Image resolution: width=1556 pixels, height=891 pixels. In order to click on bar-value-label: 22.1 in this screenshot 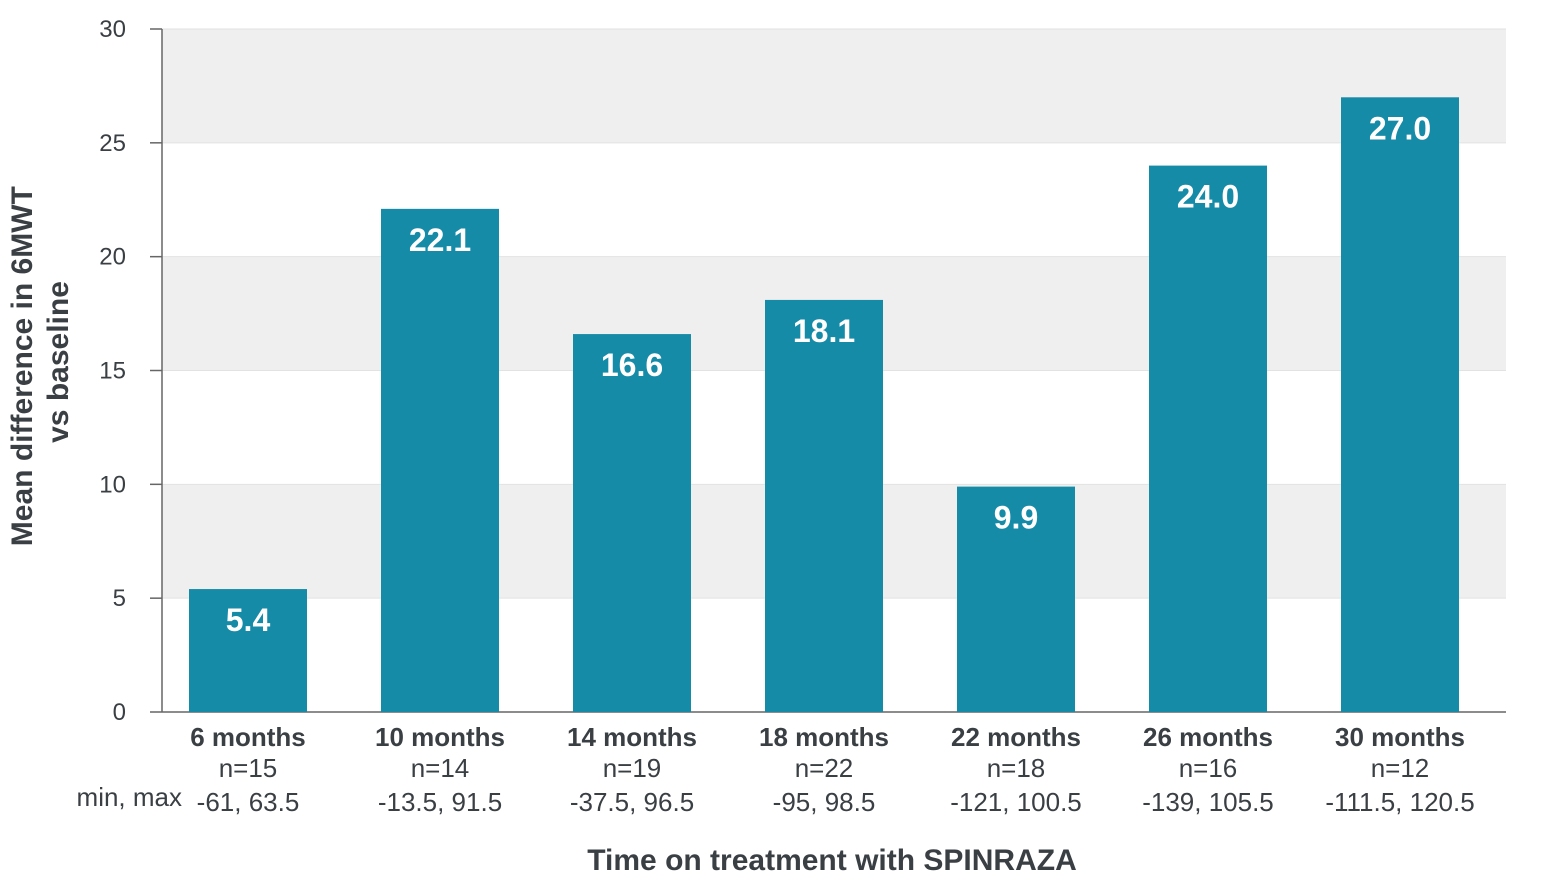, I will do `click(440, 240)`.